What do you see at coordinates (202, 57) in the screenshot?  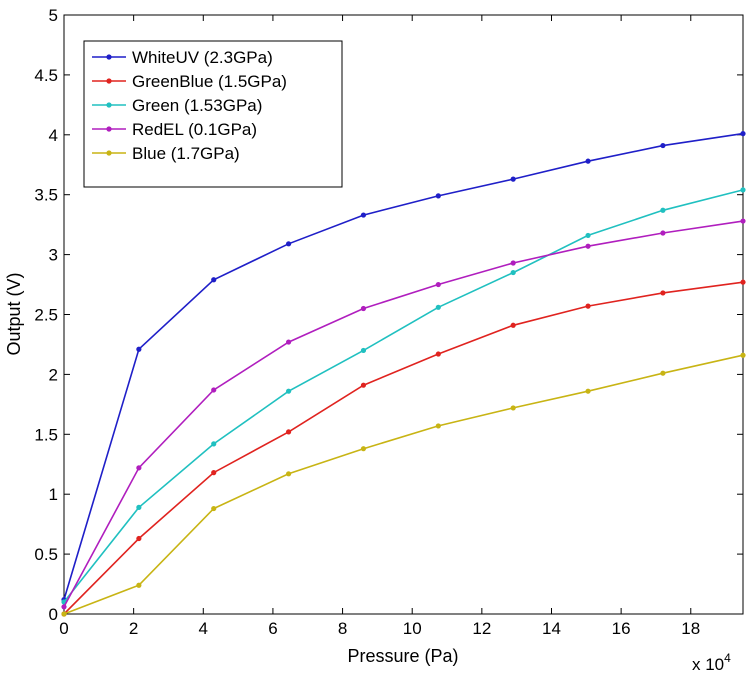 I see `legend-entry-0: WhiteUV (2.3GPa)` at bounding box center [202, 57].